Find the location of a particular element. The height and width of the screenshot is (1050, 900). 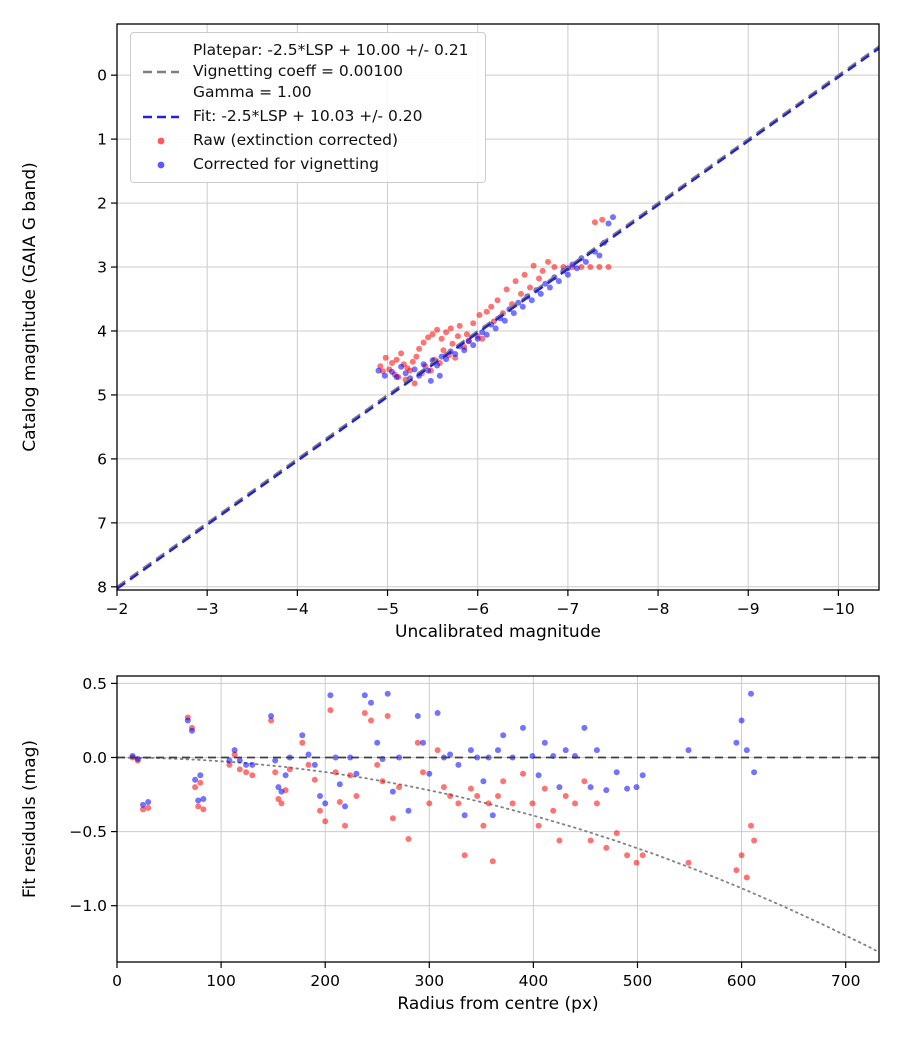

y-tick-label: 0.0 is located at coordinates (94, 758).